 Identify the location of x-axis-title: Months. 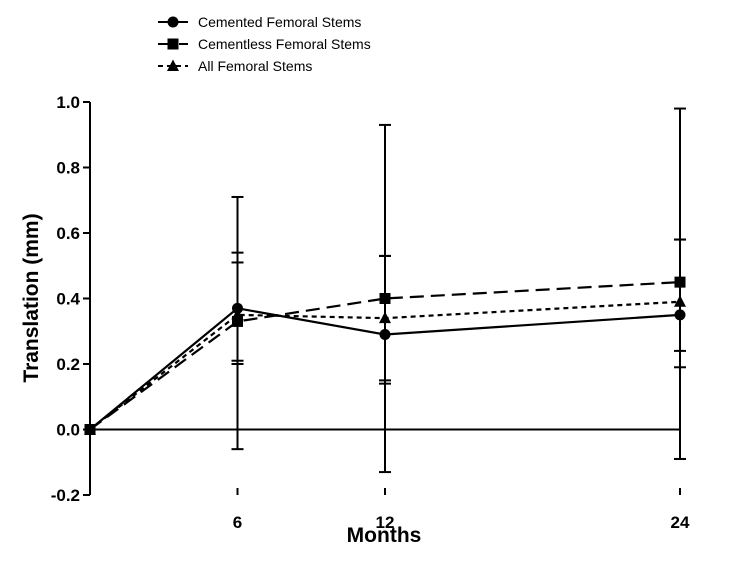
(384, 535).